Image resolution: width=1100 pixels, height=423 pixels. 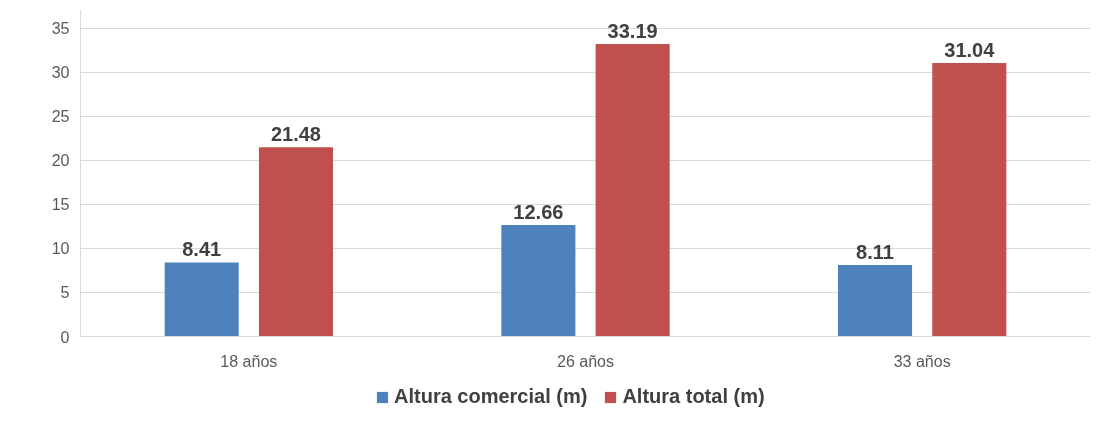 What do you see at coordinates (693, 396) in the screenshot?
I see `legend-label: Altura total (m)` at bounding box center [693, 396].